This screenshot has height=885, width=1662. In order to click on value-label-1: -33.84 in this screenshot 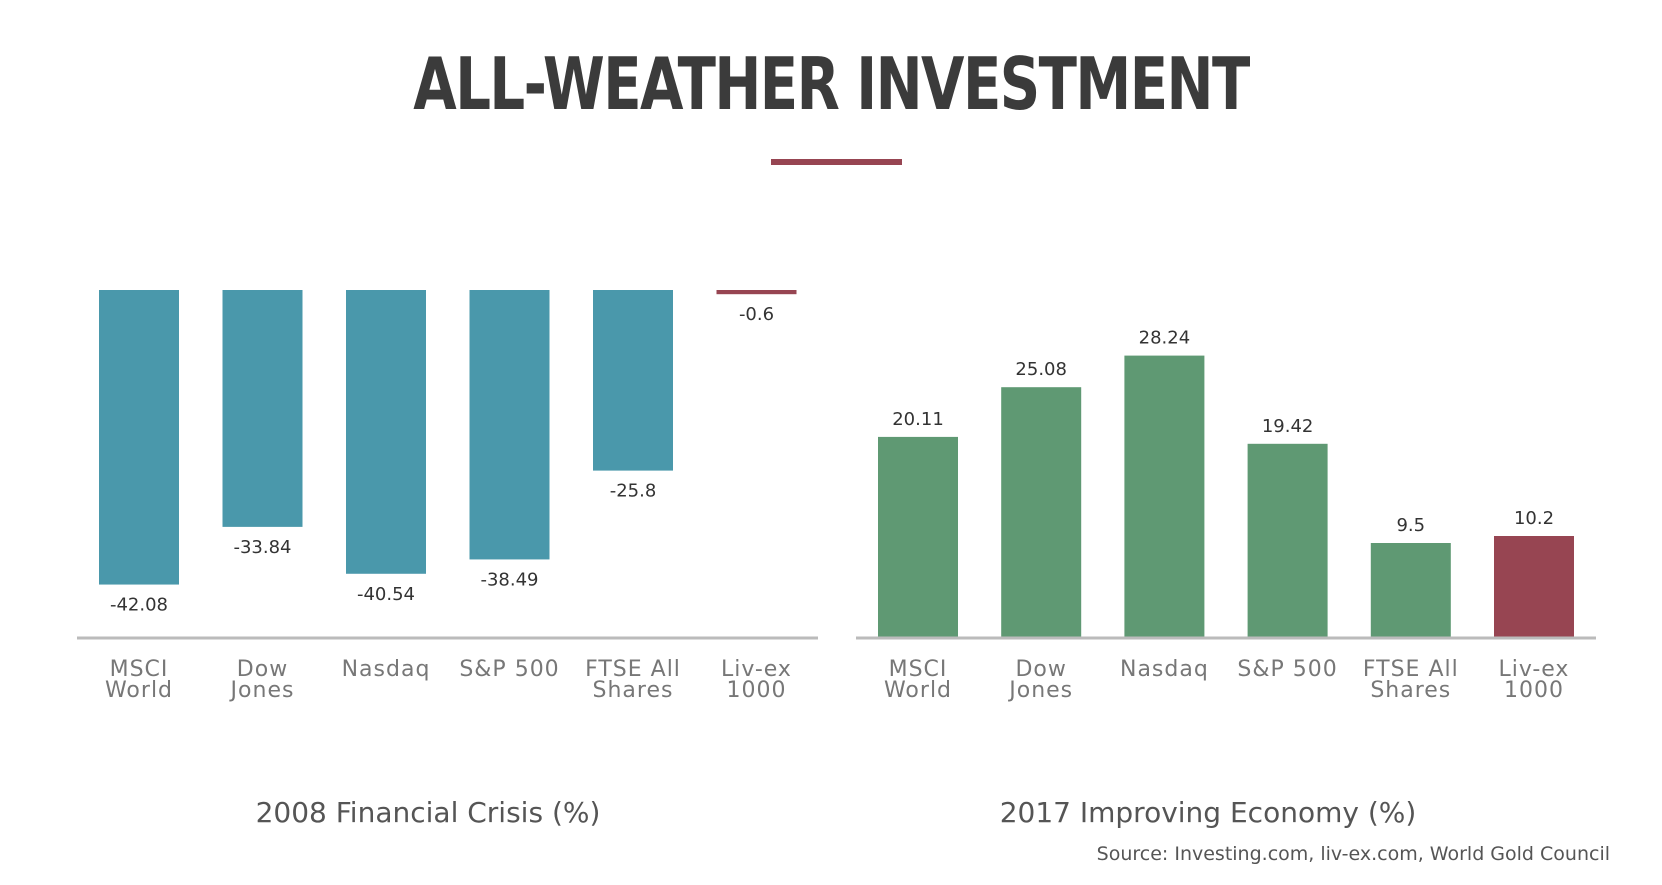, I will do `click(262, 547)`.